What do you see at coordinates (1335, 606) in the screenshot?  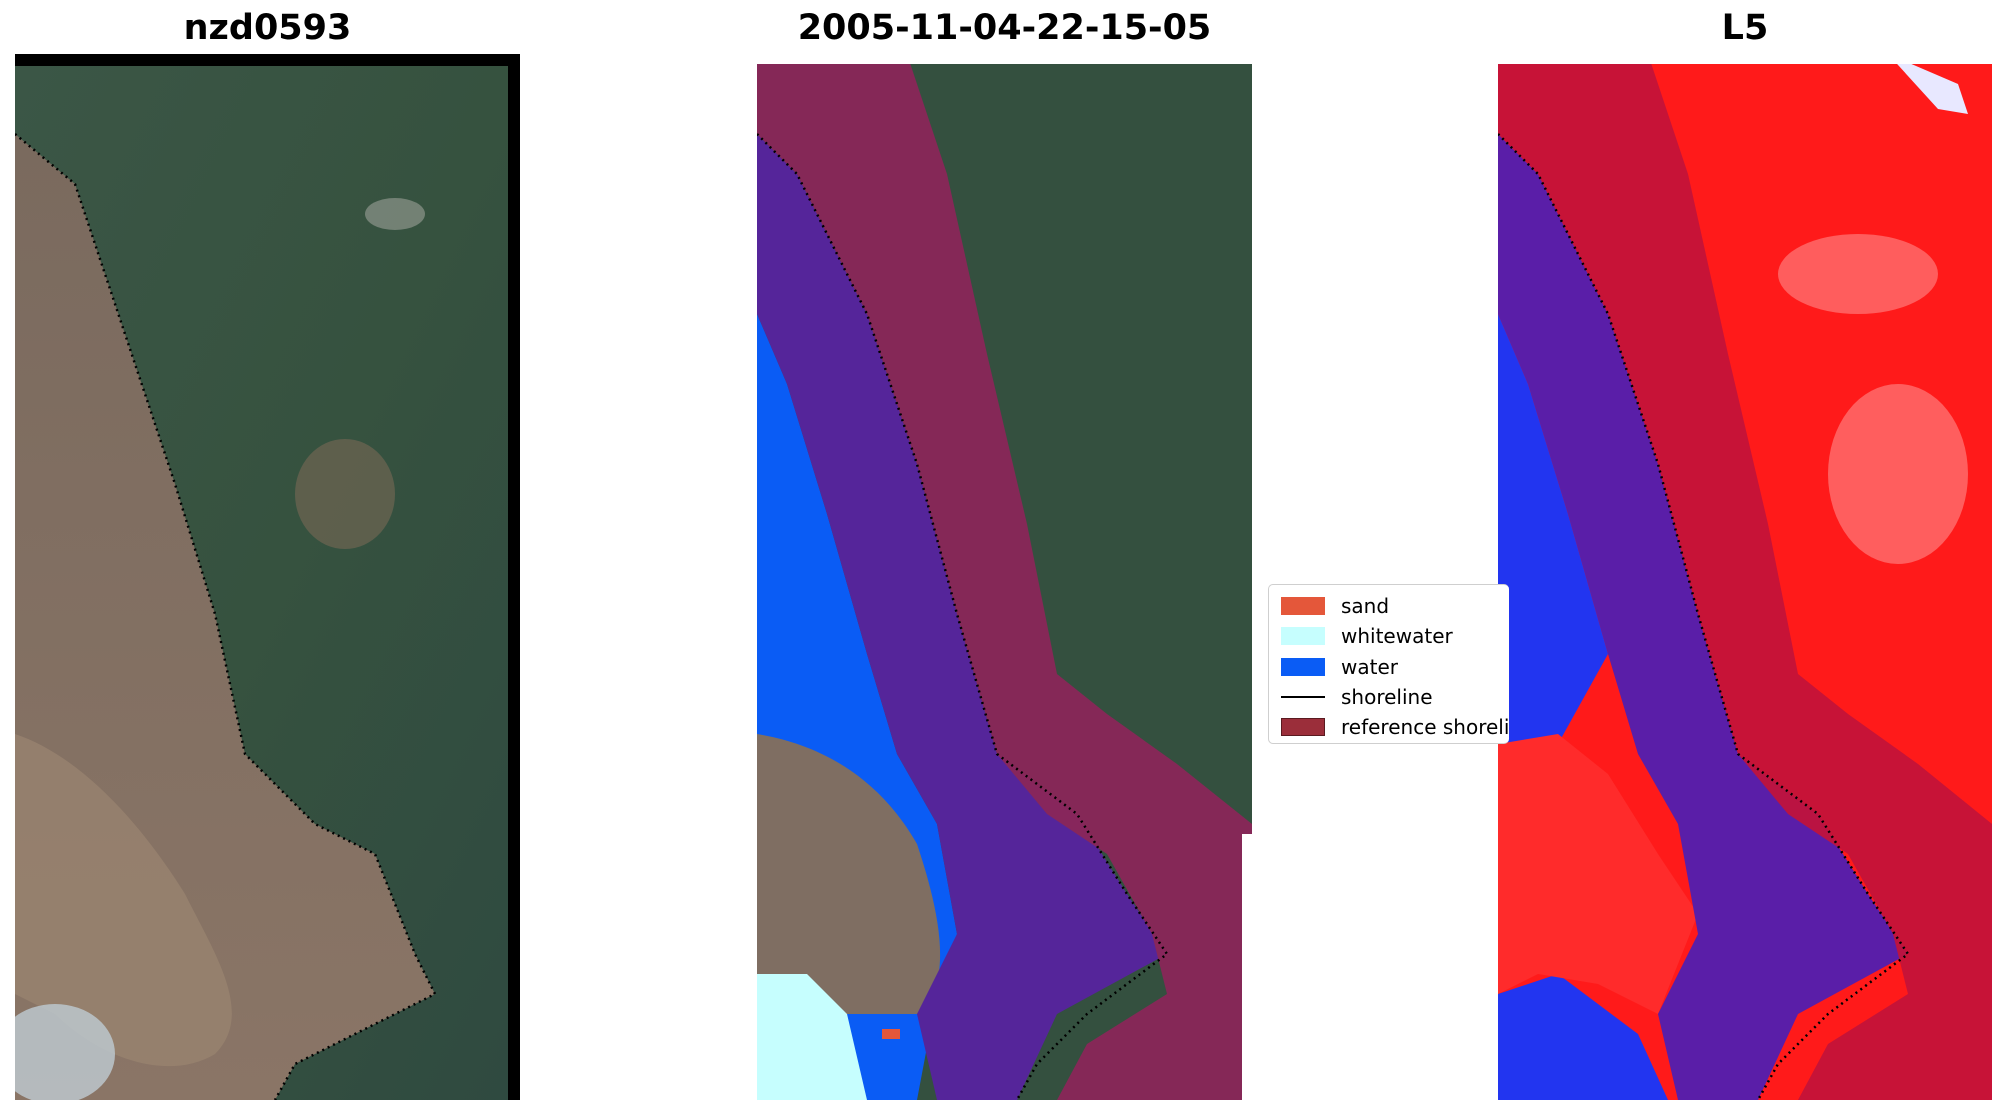 I see `legend-item-sand: sand` at bounding box center [1335, 606].